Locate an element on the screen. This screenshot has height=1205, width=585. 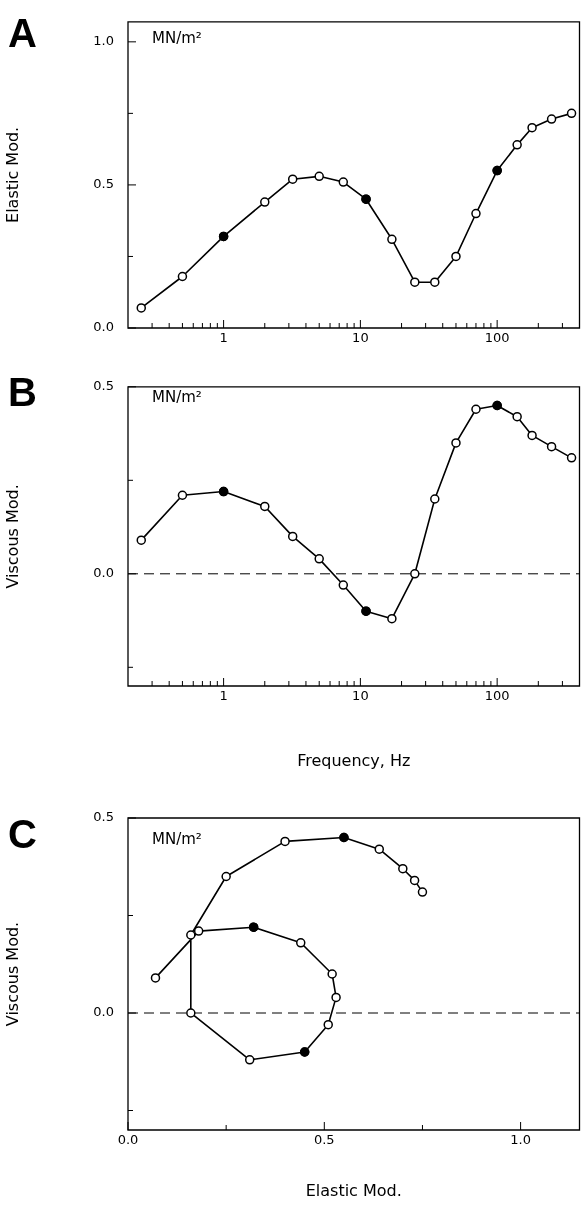
x-tick-label: 1.0 is located at coordinates (520, 1140).